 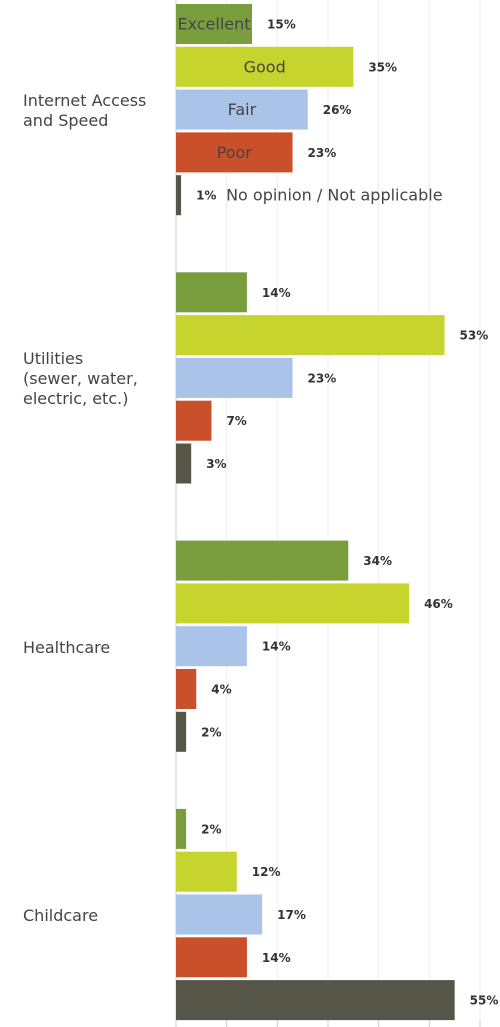 I want to click on value-label: 12%, so click(x=266, y=872).